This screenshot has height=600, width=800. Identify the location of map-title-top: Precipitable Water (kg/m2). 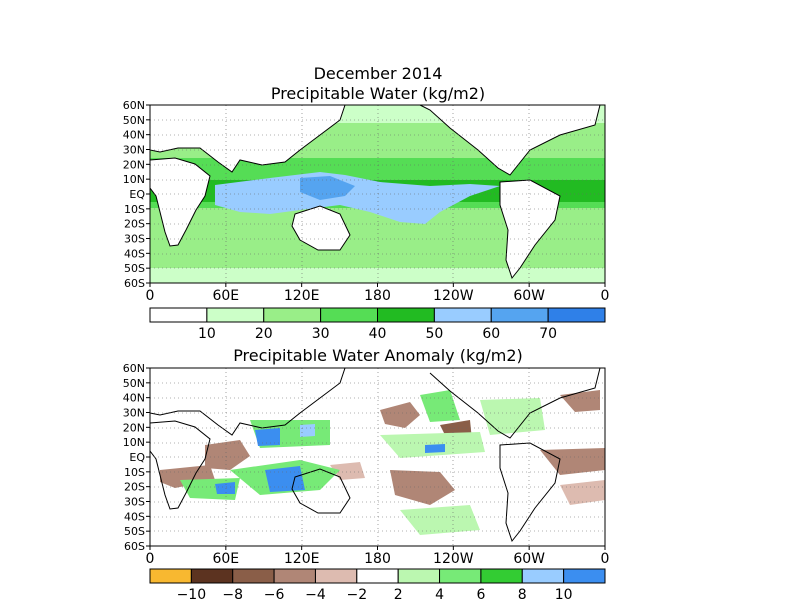
(378, 93).